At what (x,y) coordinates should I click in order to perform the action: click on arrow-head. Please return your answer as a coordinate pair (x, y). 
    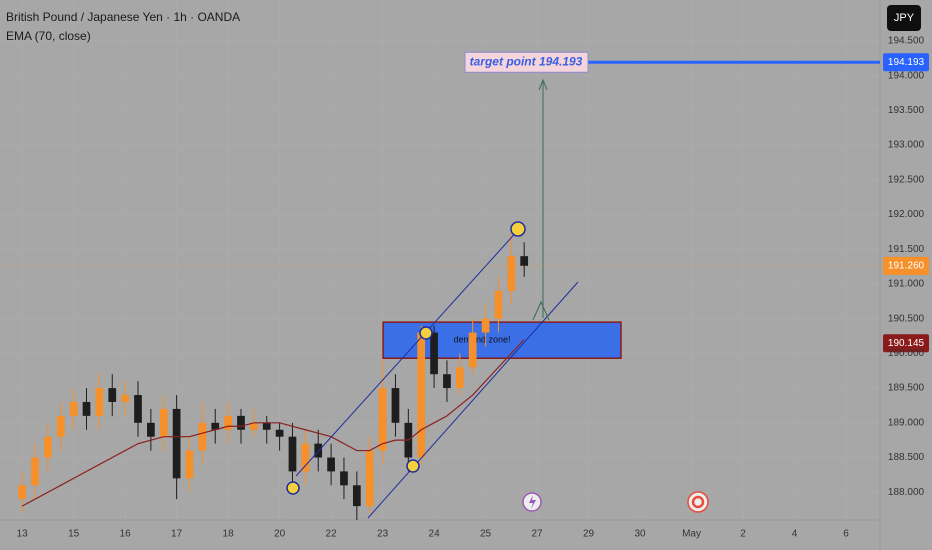
    Looking at the image, I should click on (543, 84).